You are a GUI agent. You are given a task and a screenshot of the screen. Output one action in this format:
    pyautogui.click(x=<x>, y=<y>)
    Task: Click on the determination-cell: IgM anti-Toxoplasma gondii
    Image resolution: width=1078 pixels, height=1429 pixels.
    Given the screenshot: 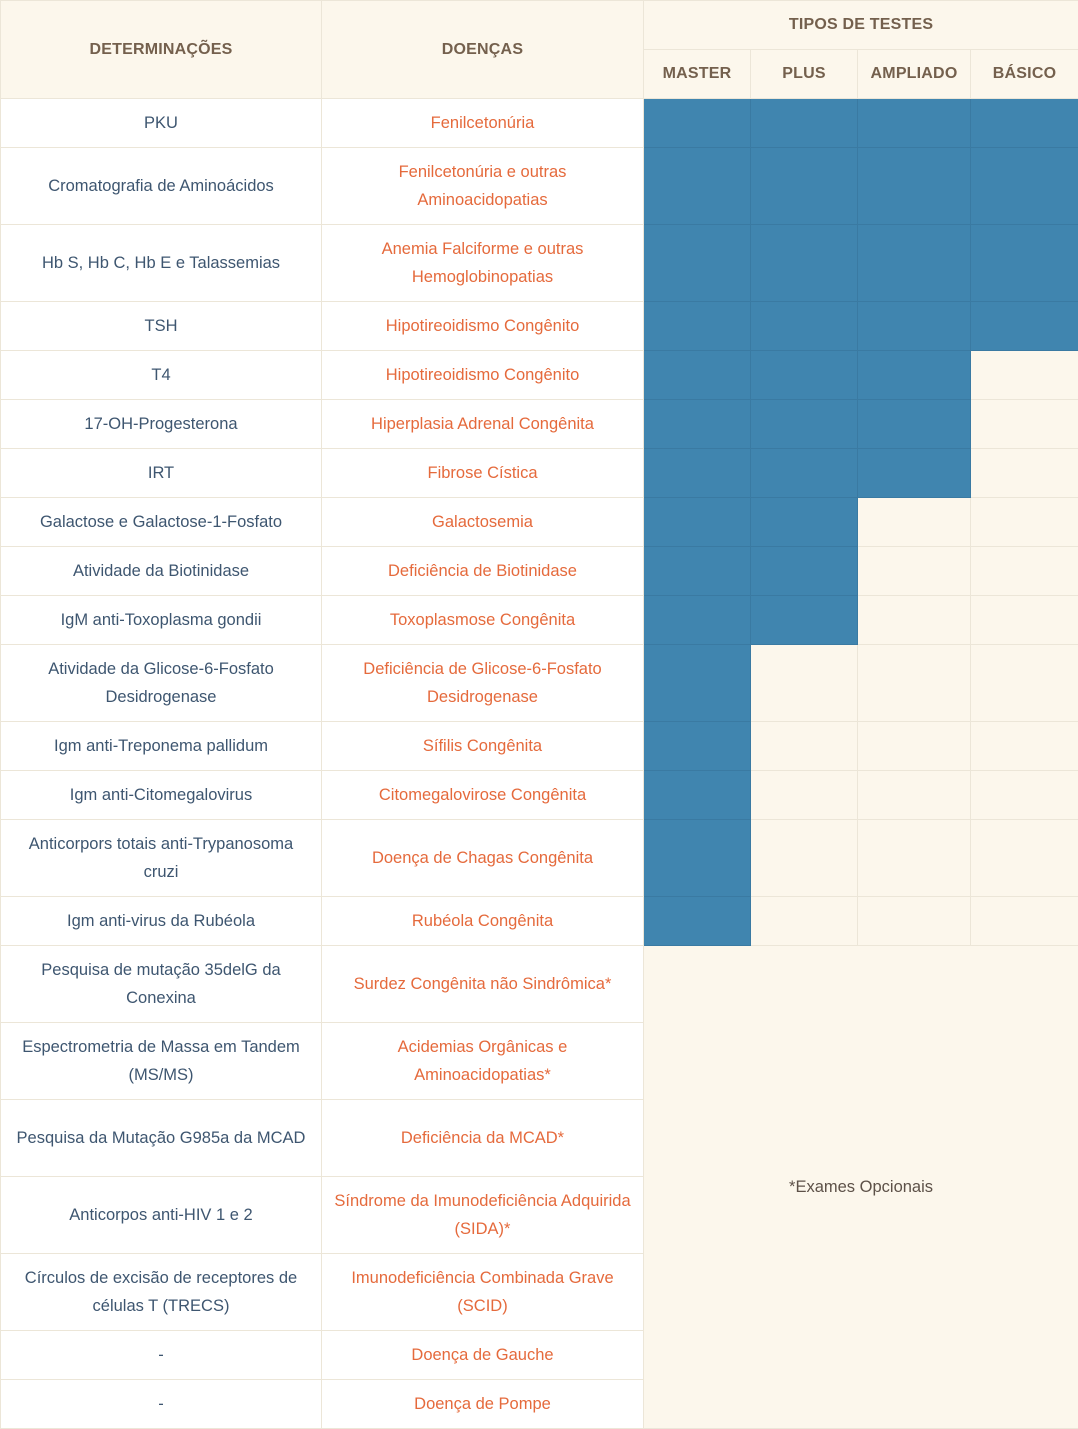 What is the action you would take?
    pyautogui.click(x=161, y=620)
    